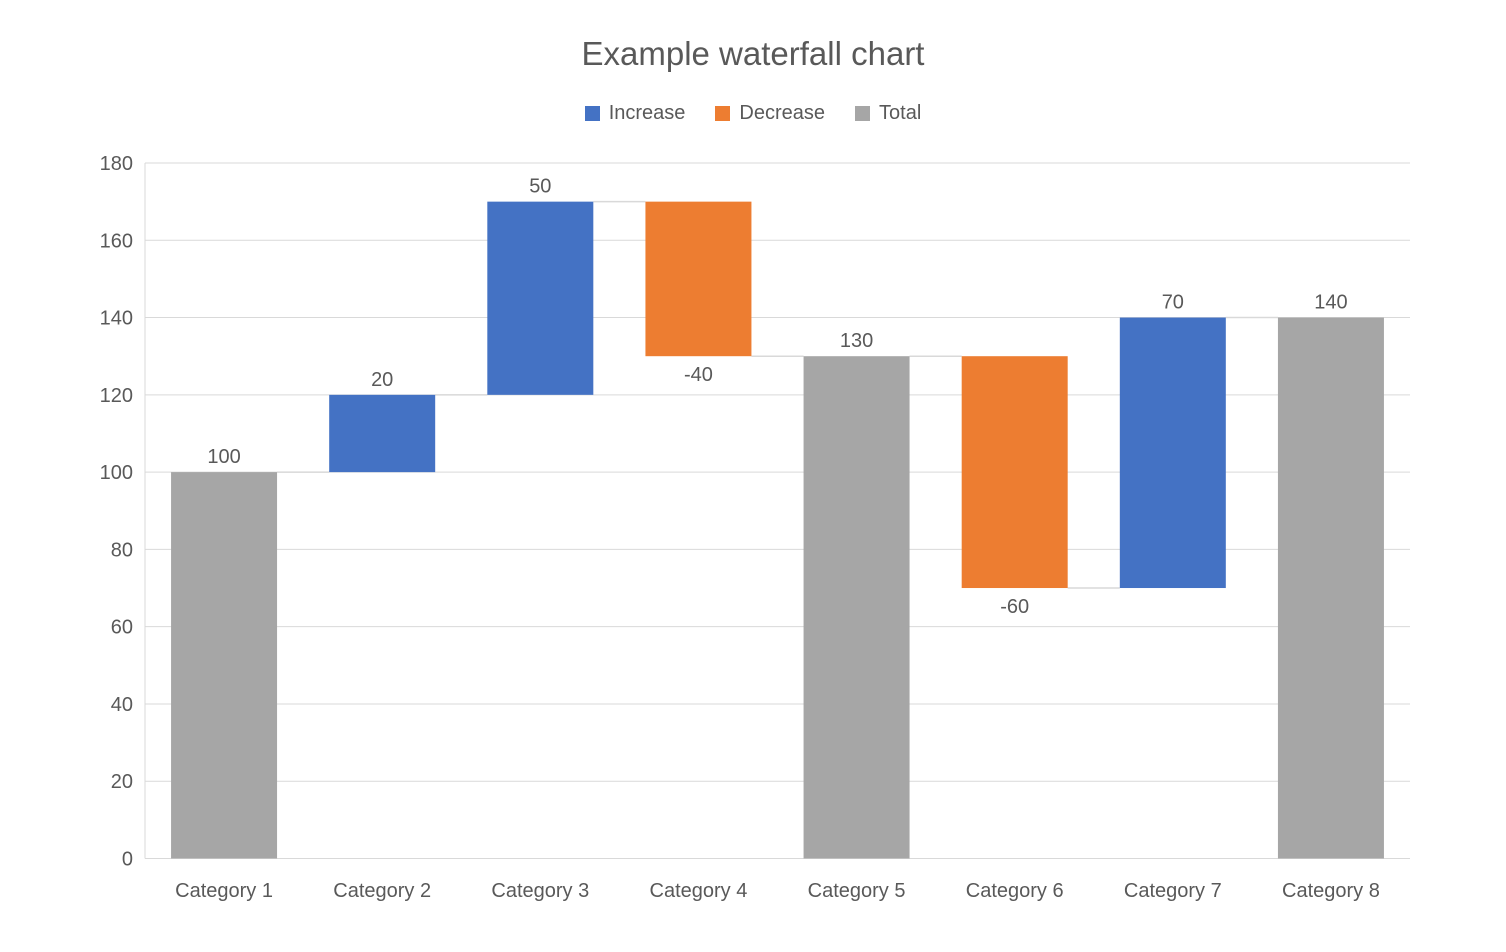  What do you see at coordinates (223, 457) in the screenshot?
I see `data-label-1: 100` at bounding box center [223, 457].